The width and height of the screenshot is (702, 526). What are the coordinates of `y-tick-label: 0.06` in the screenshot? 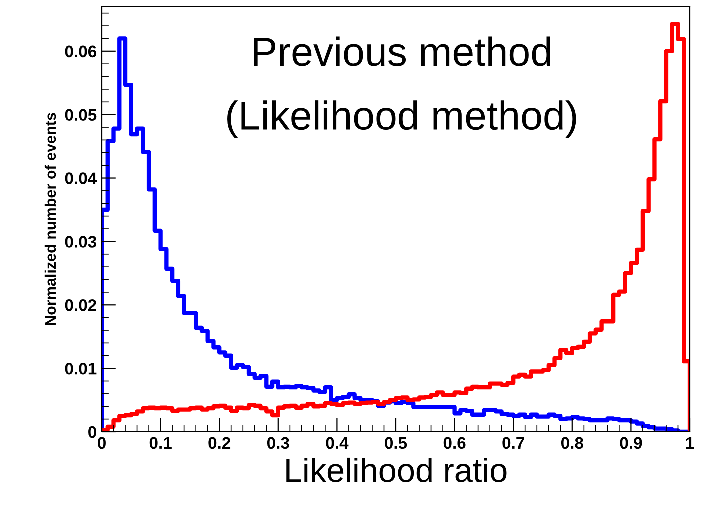 It's located at (81, 52).